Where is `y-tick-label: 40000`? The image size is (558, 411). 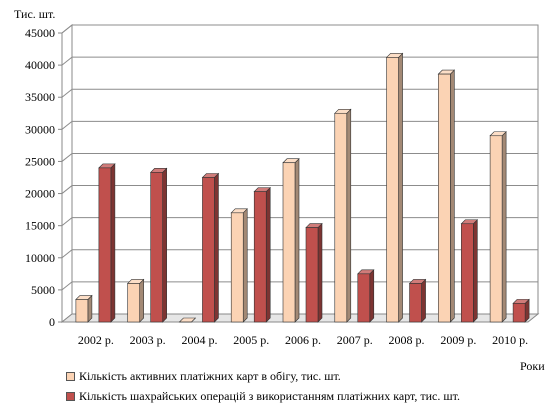 y-tick-label: 40000 is located at coordinates (40, 65).